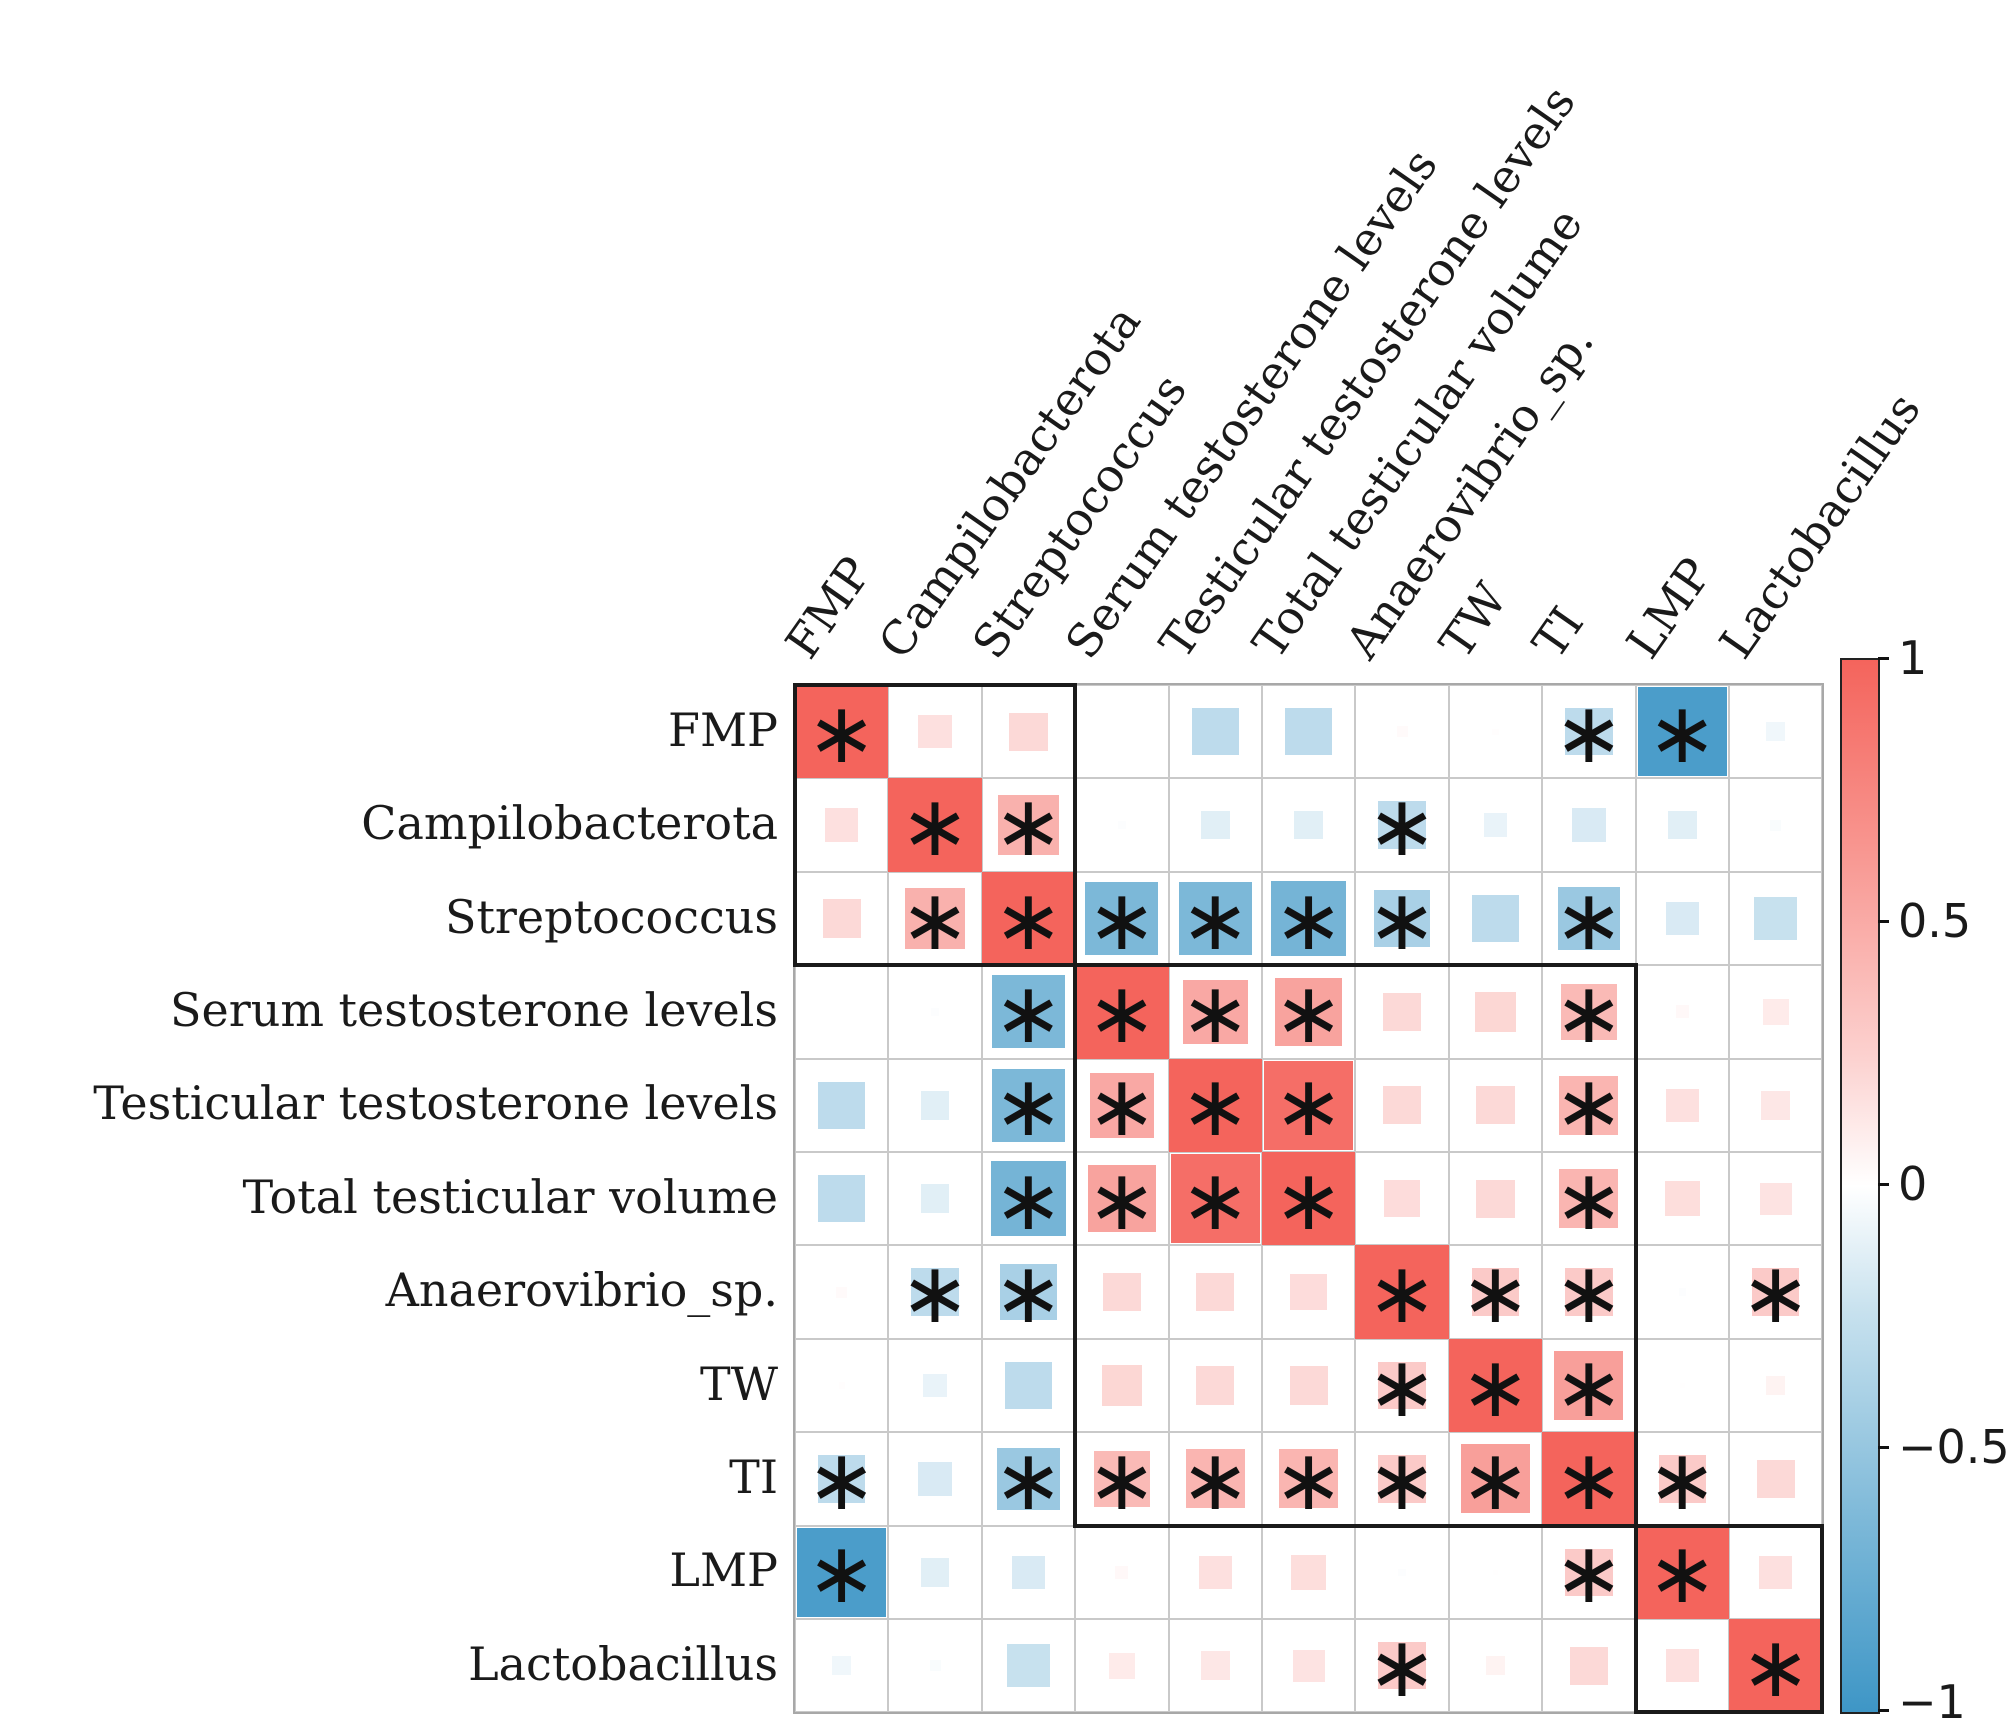  I want to click on colorbar-tick, so click(1883, 1447).